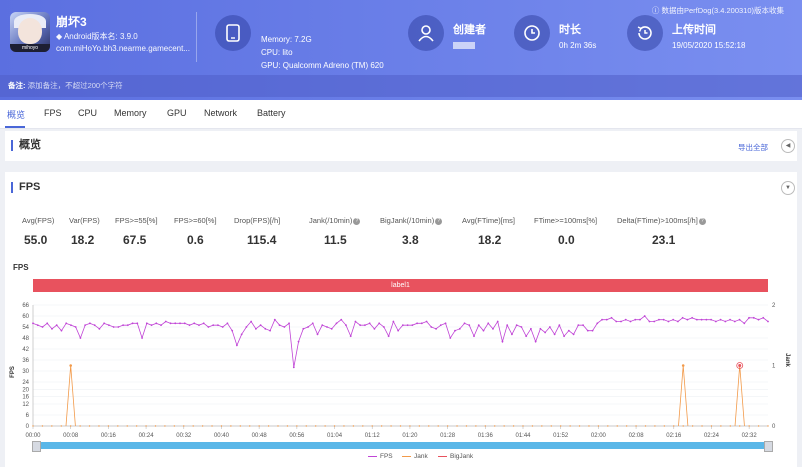 This screenshot has height=467, width=802. What do you see at coordinates (787, 360) in the screenshot?
I see `y2-axis-title: Jank` at bounding box center [787, 360].